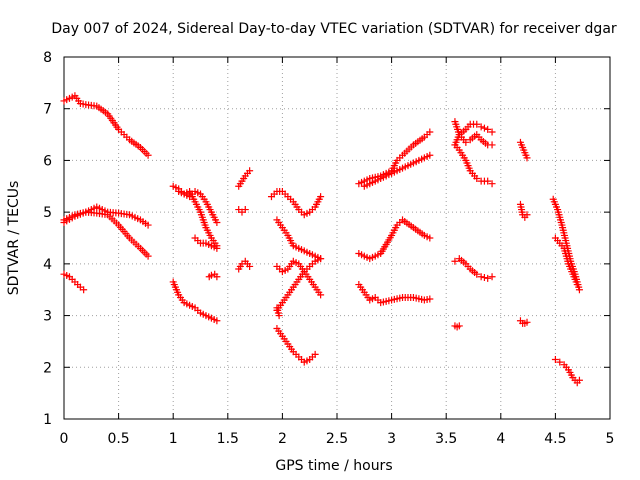 This screenshot has width=640, height=480. I want to click on y-tick-label: 7, so click(47, 110).